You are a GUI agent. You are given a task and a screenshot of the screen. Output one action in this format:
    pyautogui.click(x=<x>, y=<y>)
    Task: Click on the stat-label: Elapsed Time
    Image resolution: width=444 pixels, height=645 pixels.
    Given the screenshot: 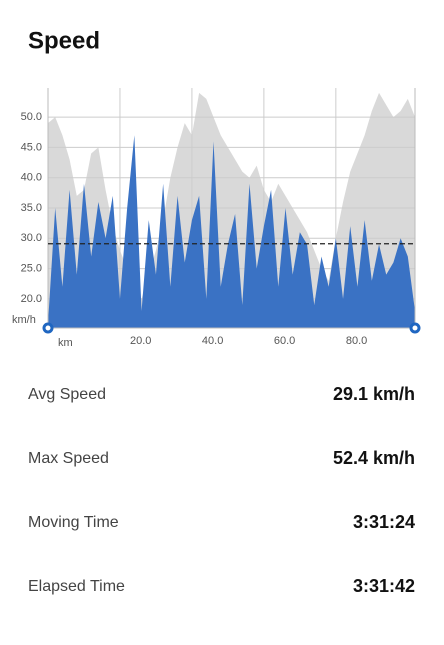 What is the action you would take?
    pyautogui.click(x=76, y=586)
    